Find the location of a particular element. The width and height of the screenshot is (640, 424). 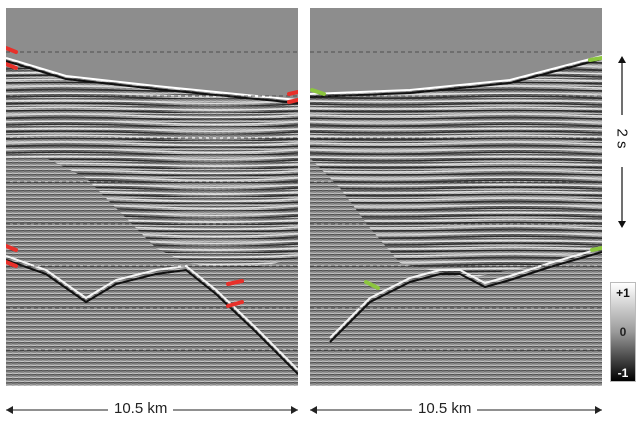

colorbar-min-label: -1 is located at coordinates (623, 373).